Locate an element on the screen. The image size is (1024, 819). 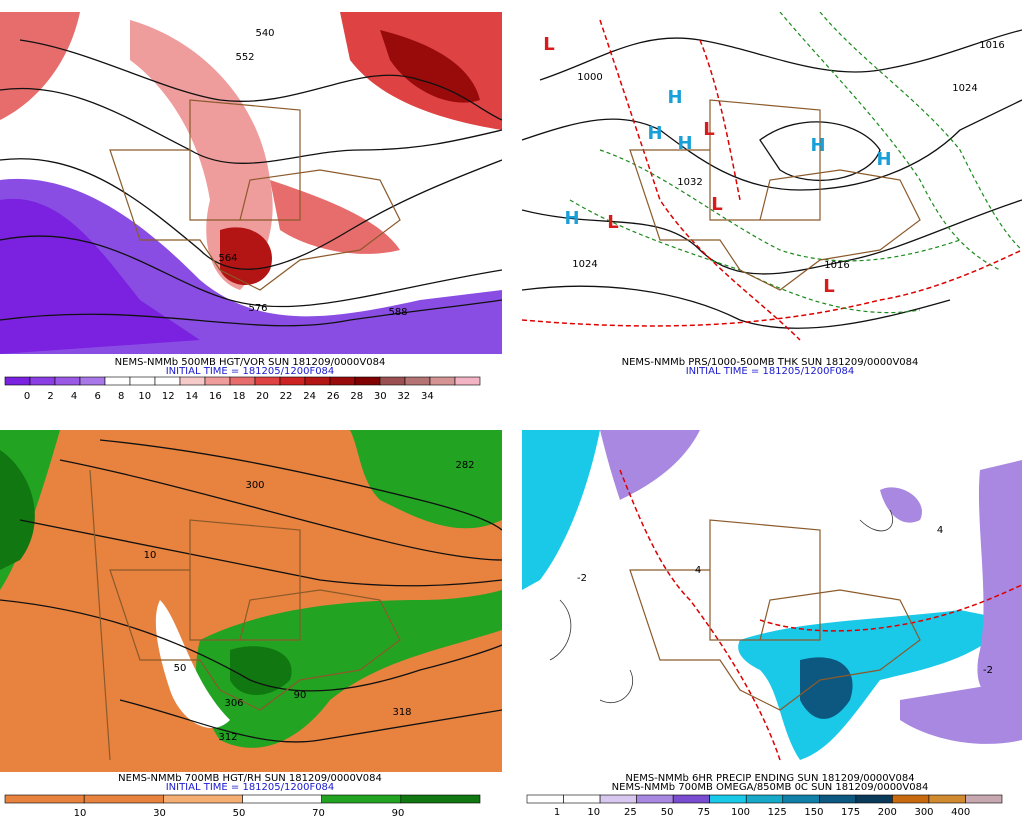
colorbar-label: 200 is located at coordinates (887, 812).